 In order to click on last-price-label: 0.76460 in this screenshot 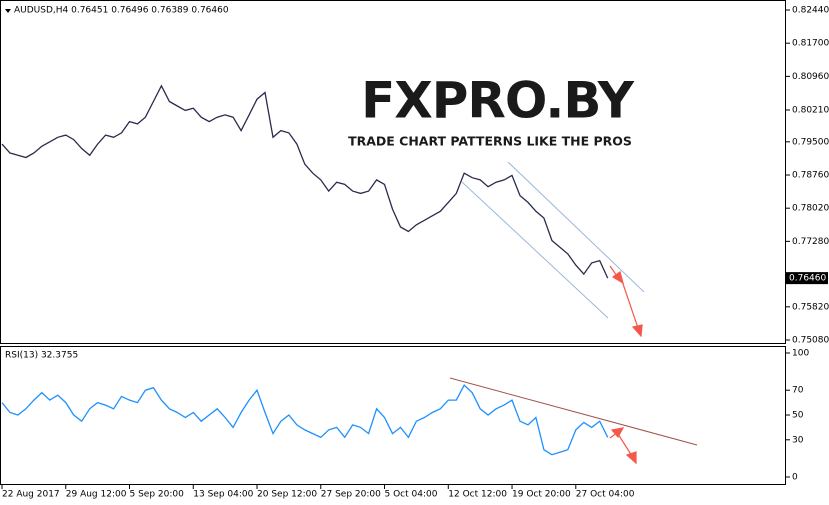, I will do `click(807, 279)`.